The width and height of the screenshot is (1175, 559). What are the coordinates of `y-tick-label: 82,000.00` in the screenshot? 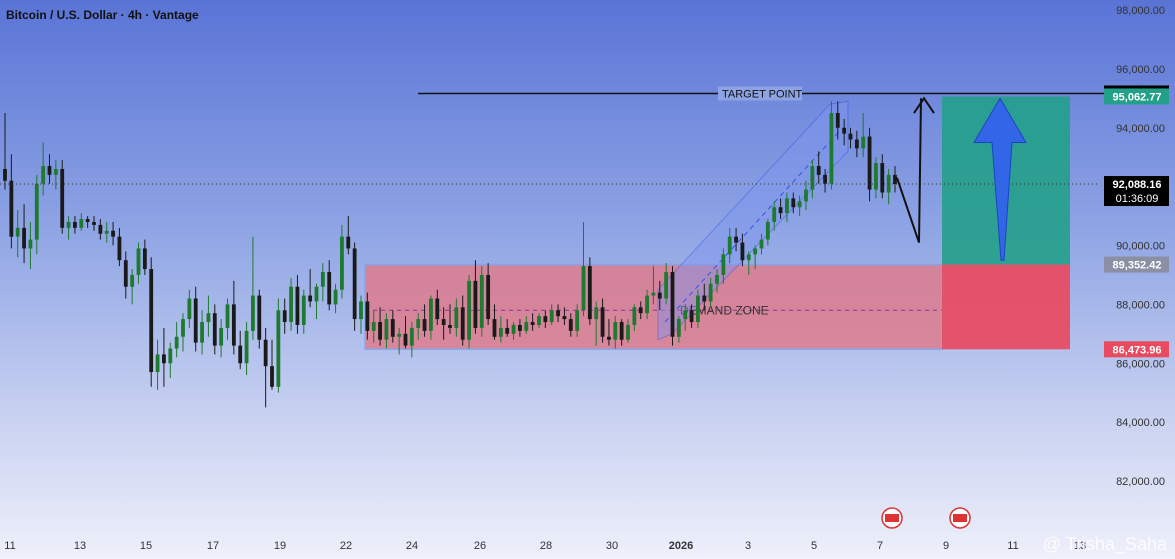 It's located at (1140, 482).